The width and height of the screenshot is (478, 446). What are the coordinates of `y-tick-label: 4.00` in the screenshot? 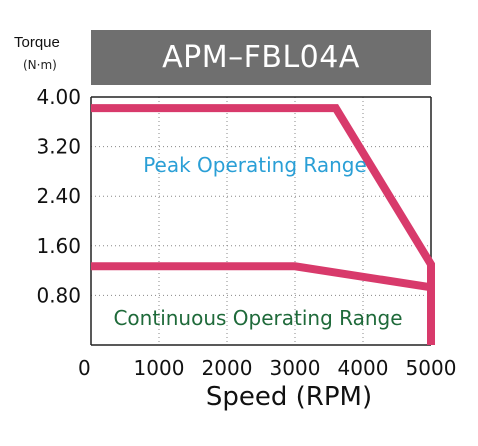 It's located at (58, 97).